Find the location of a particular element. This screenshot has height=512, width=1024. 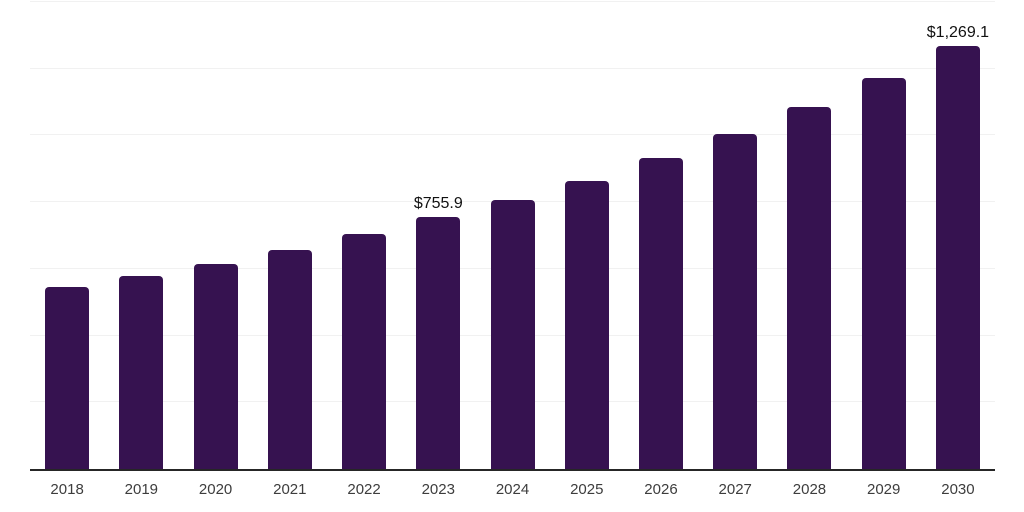

x-tick-2030: 2030 is located at coordinates (958, 489).